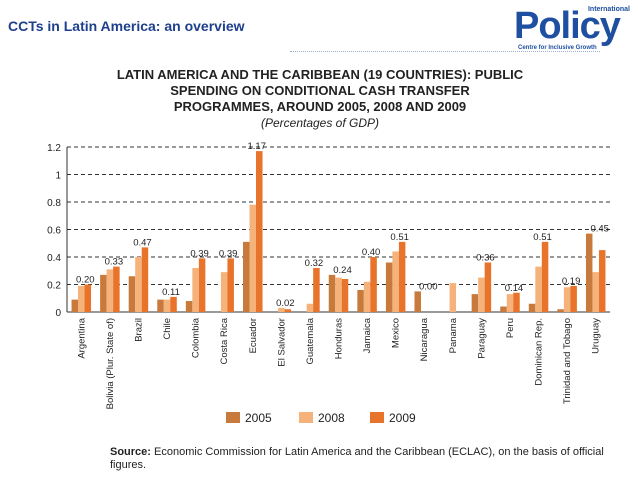  Describe the element at coordinates (281, 342) in the screenshot. I see `x-tick-label: El Salvador` at that location.